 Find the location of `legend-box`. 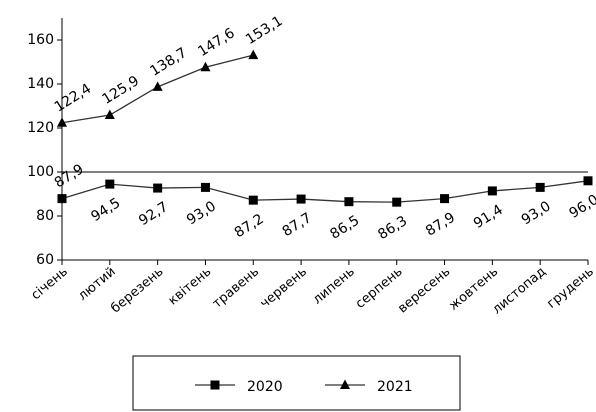

legend-box is located at coordinates (296, 383).